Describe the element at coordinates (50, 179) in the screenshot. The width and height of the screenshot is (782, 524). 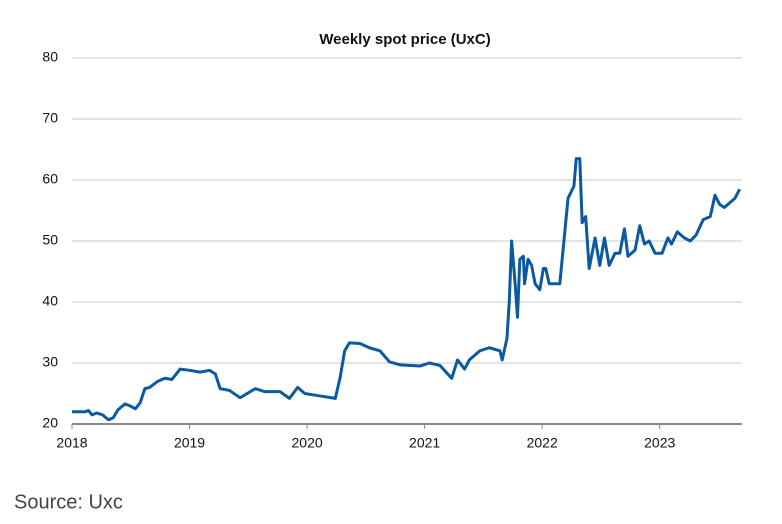
I see `y-tick-label: 60` at that location.